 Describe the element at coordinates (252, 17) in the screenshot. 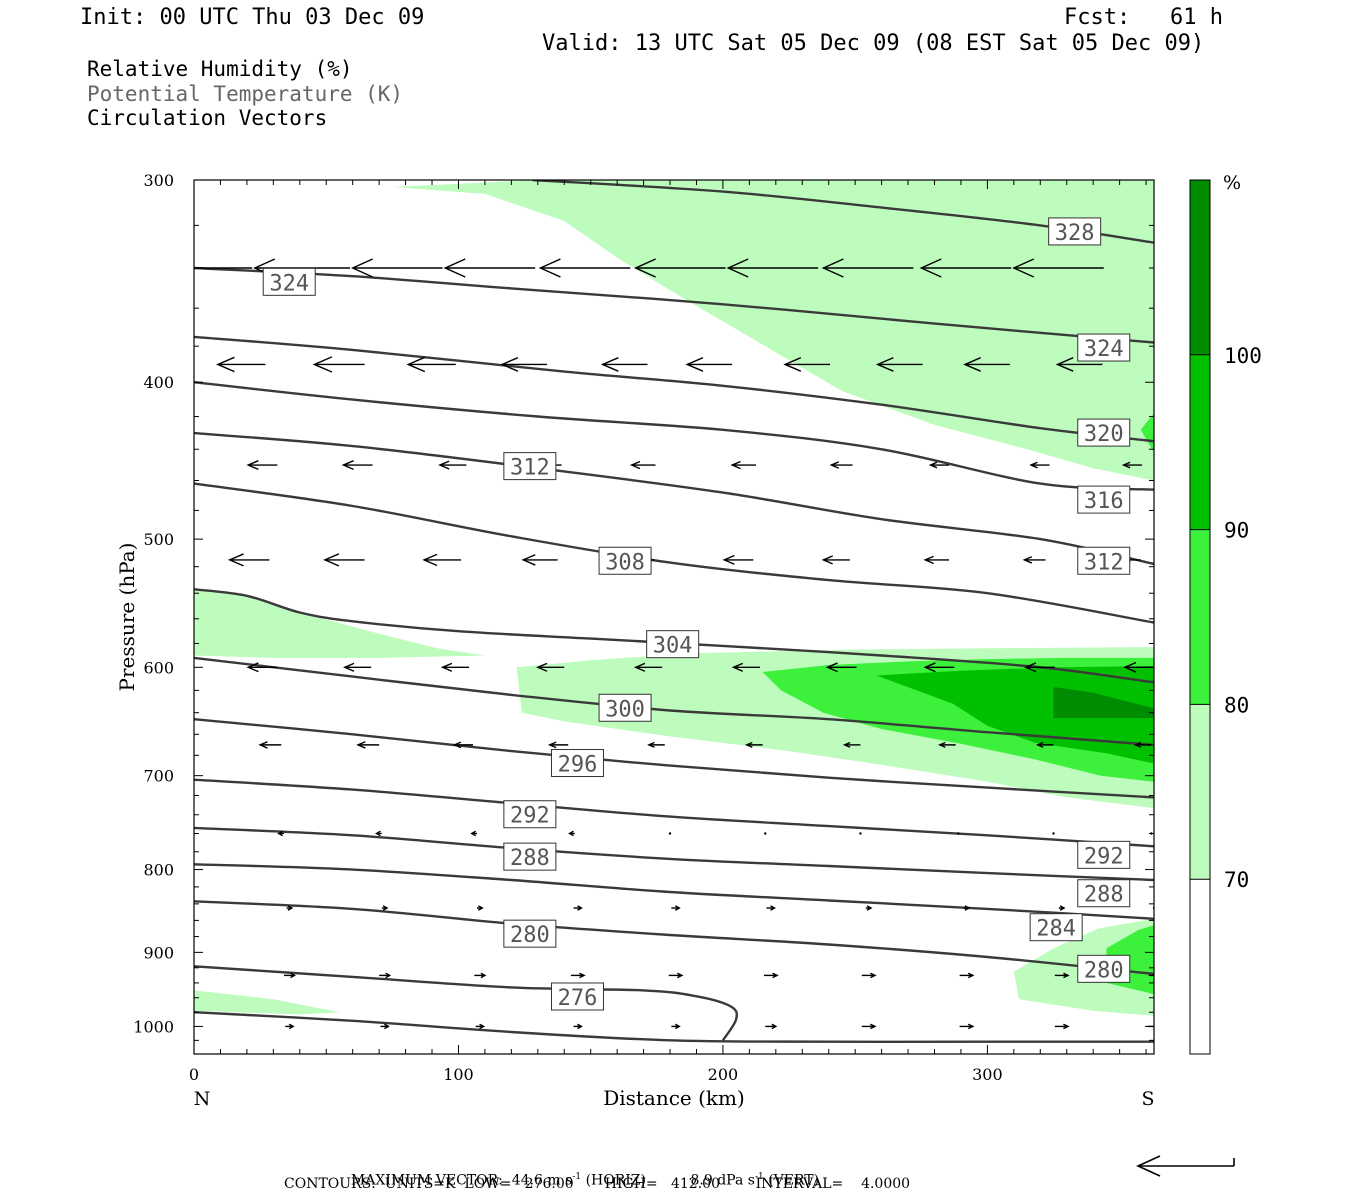

I see `init-time: Init: 00 UTC Thu 03 Dec 09` at that location.